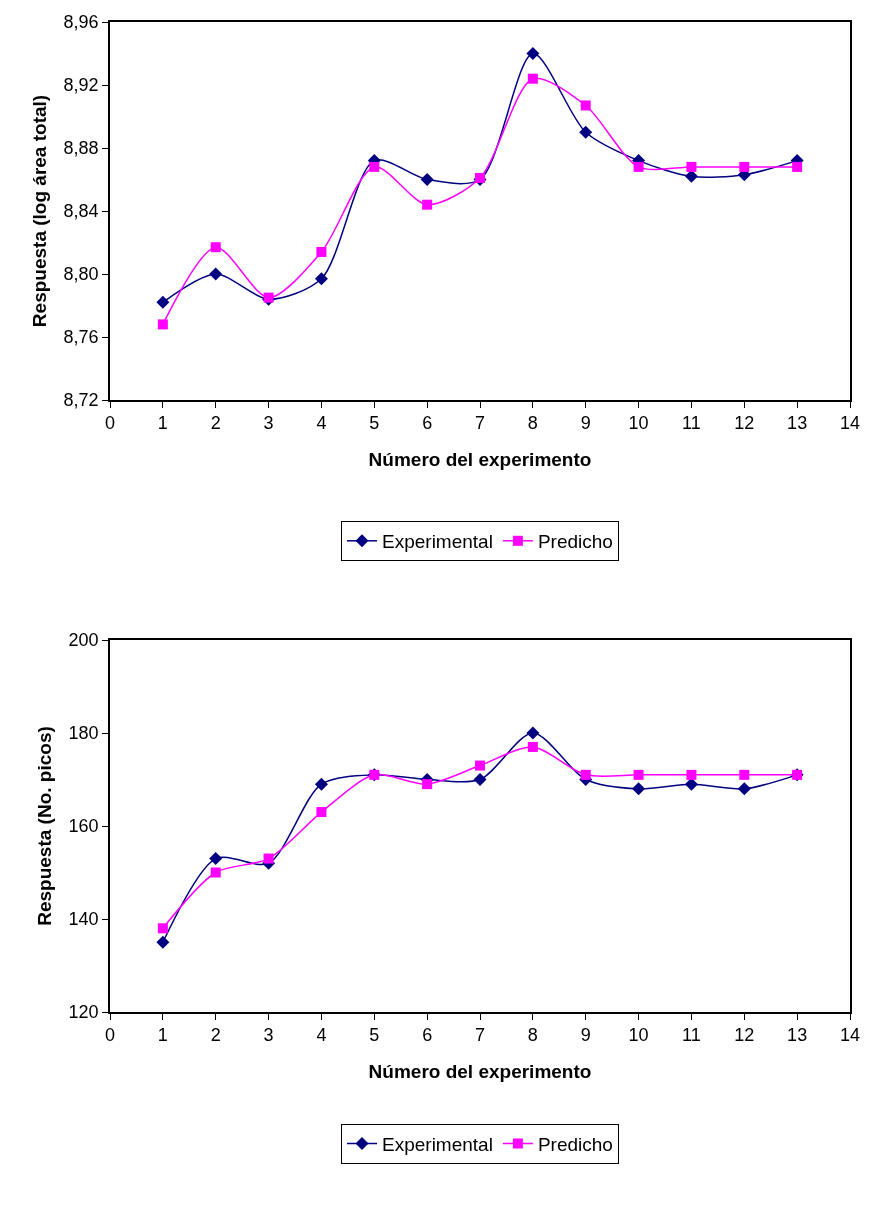 The height and width of the screenshot is (1212, 872). I want to click on y-tick-label: 8,84, so click(81, 211).